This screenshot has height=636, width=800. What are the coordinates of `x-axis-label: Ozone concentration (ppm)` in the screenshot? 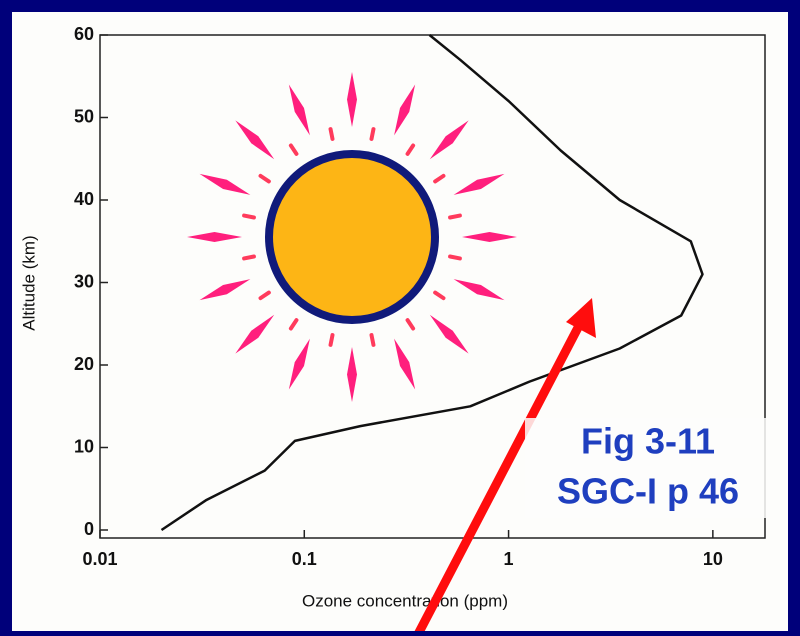 It's located at (405, 600).